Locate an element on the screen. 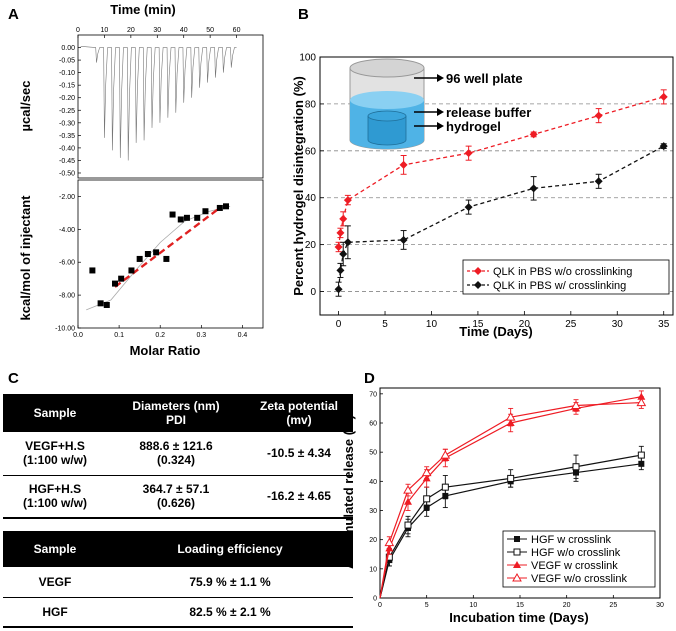 This screenshot has width=676, height=631. pdi-value: (0.626) is located at coordinates (176, 503).